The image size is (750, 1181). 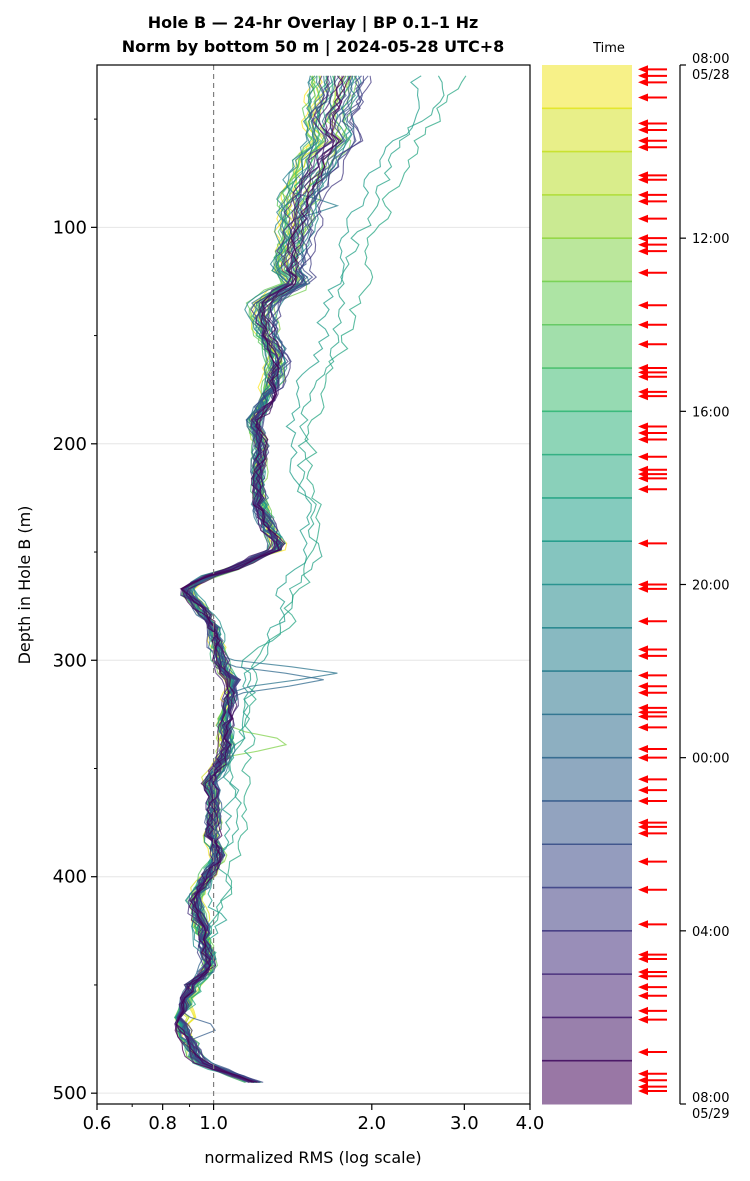 What do you see at coordinates (313, 47) in the screenshot?
I see `chart-title-line-2: Norm by bottom 50 m | 2024-05-28 UTC+8` at bounding box center [313, 47].